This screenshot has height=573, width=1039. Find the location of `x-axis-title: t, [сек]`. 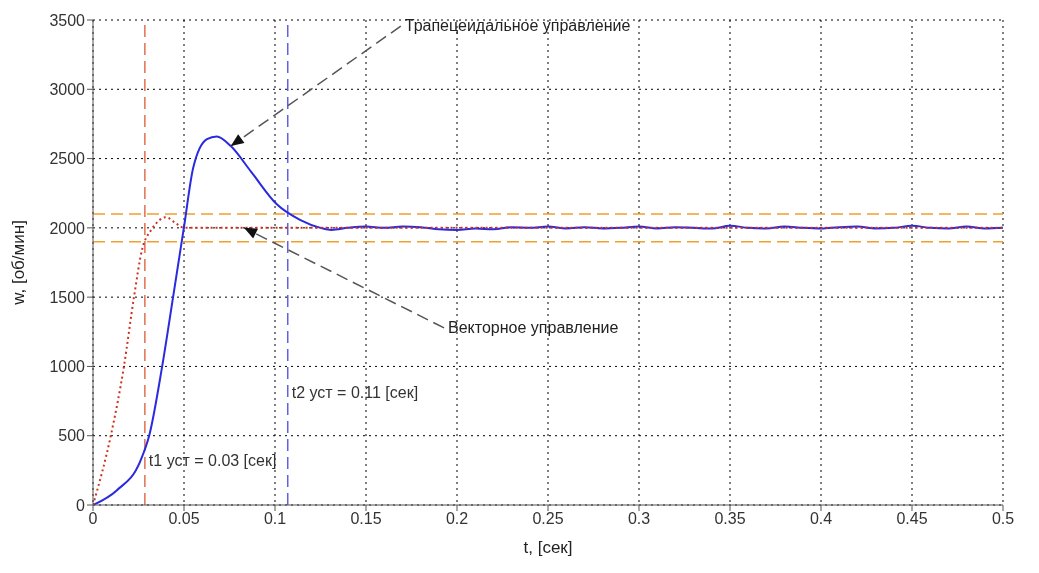

x-axis-title: t, [сек] is located at coordinates (548, 547).